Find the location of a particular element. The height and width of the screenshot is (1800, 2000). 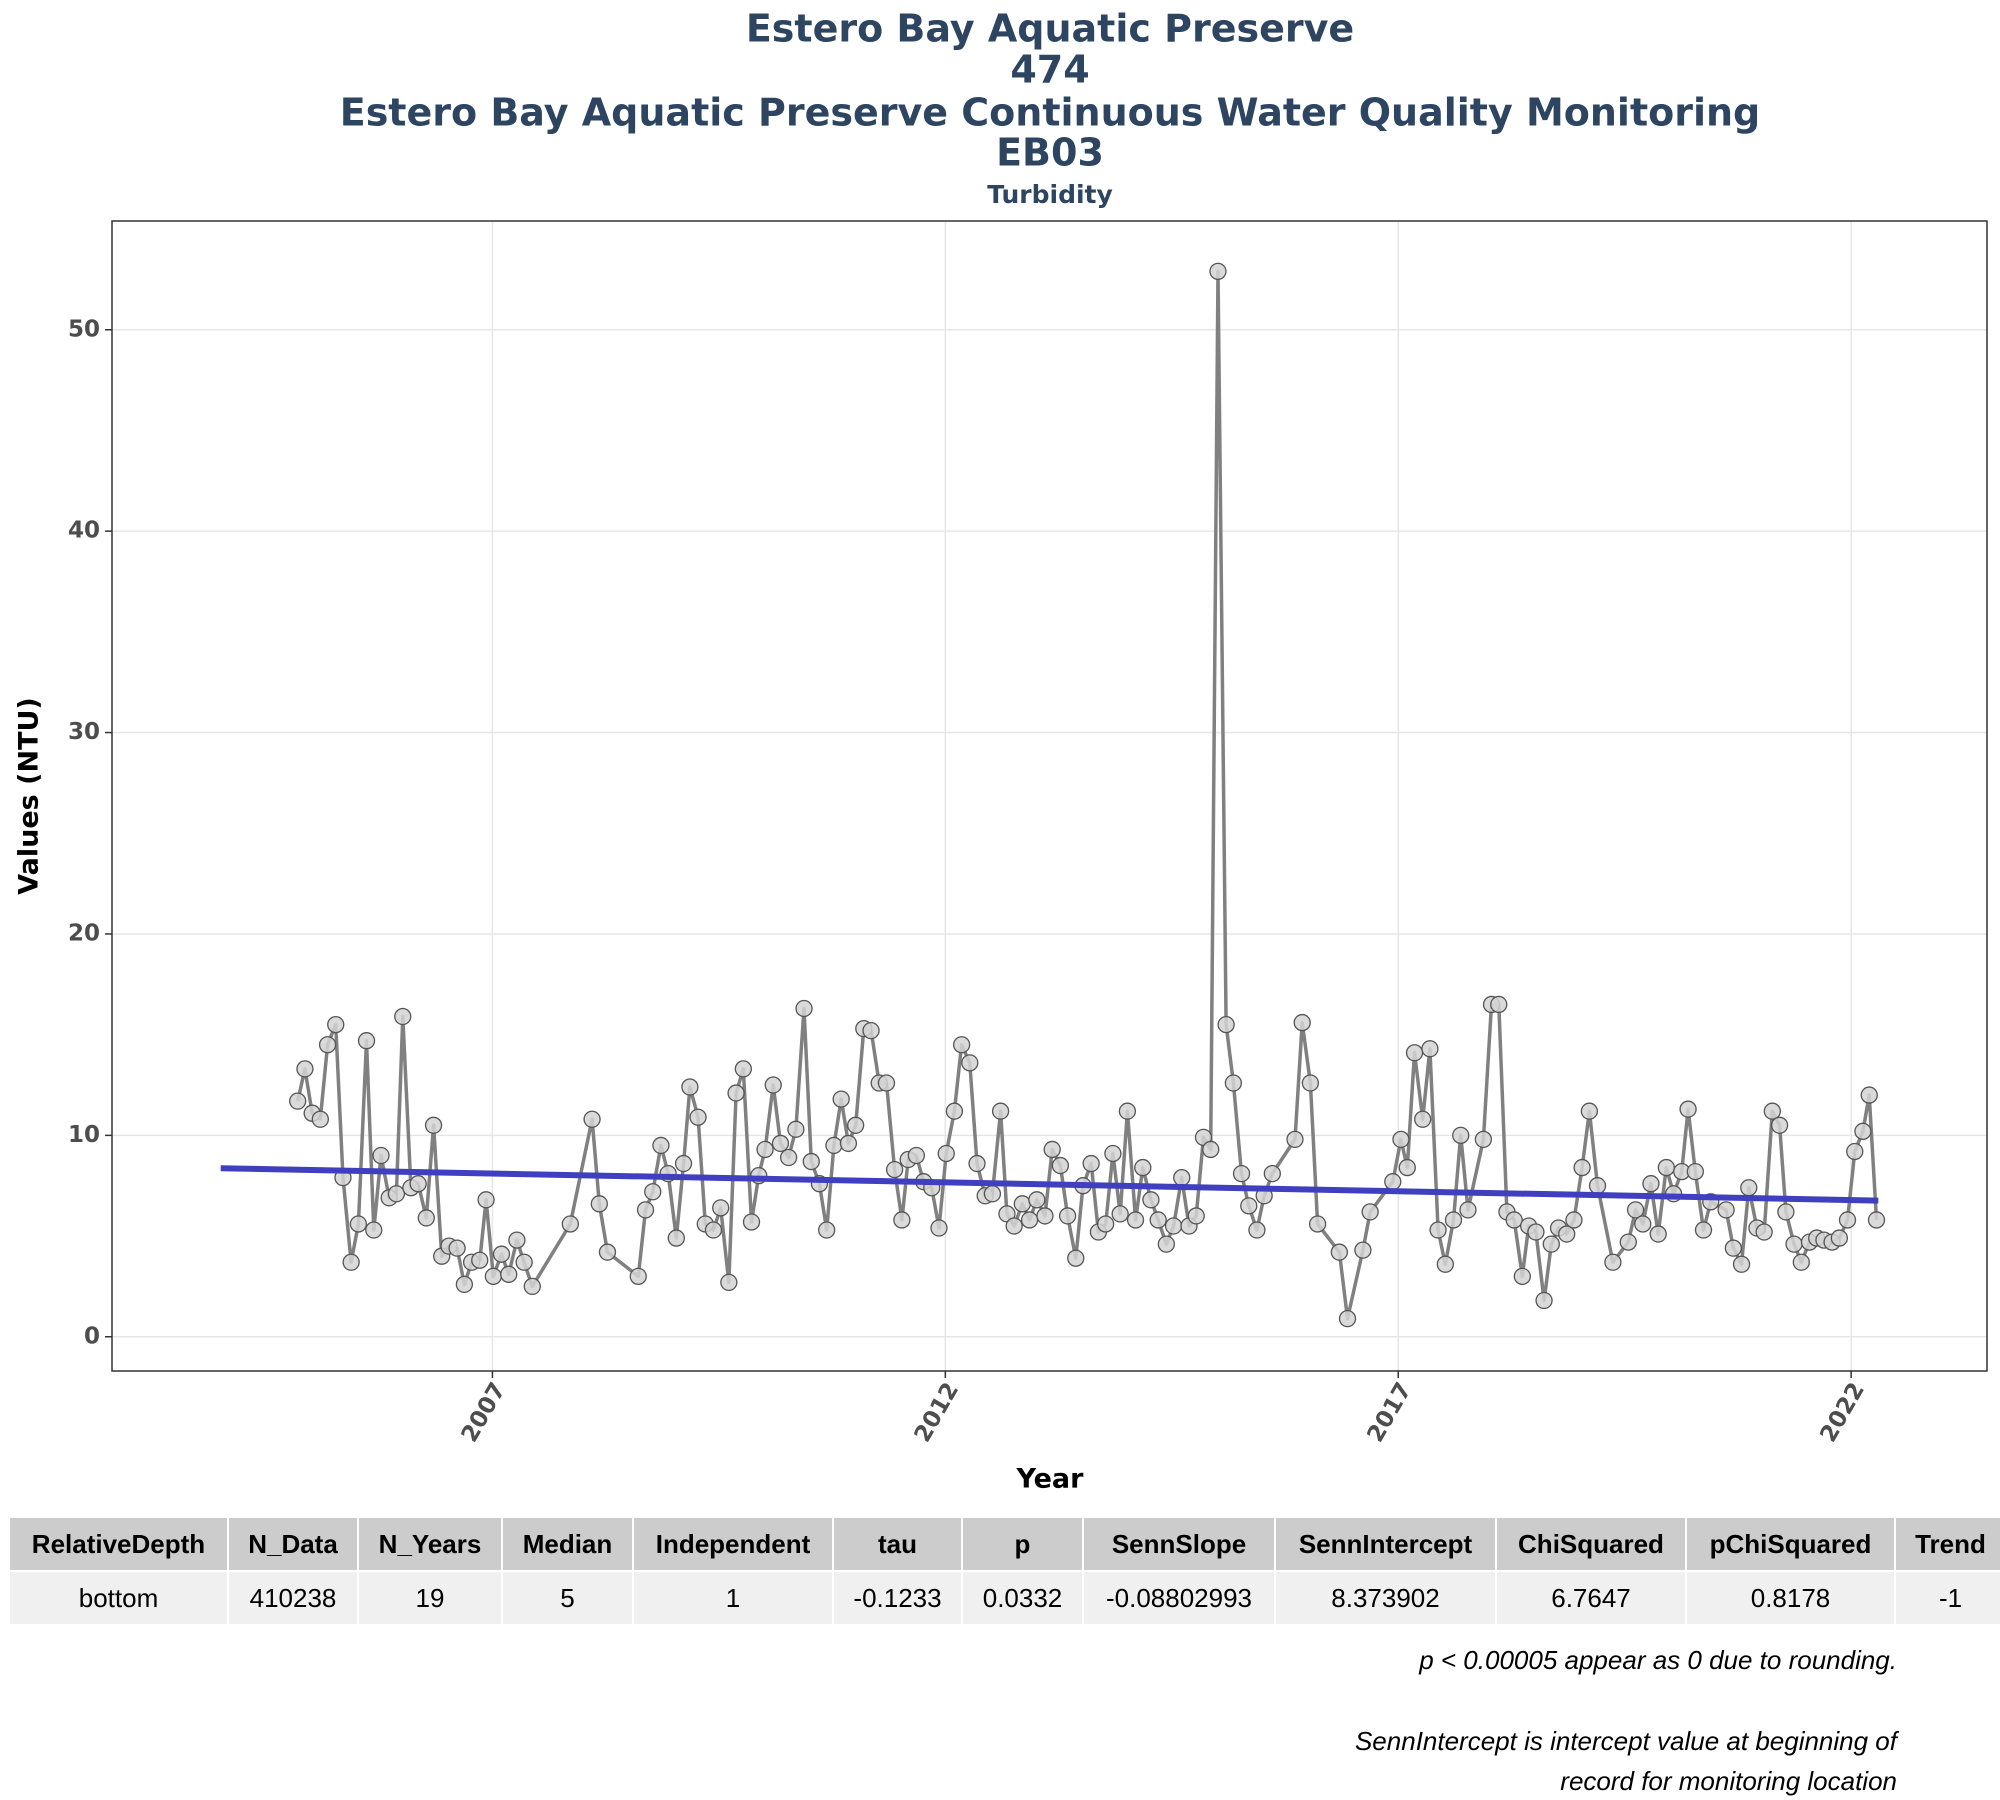

table-cell: -0.08802993 is located at coordinates (1179, 1598).